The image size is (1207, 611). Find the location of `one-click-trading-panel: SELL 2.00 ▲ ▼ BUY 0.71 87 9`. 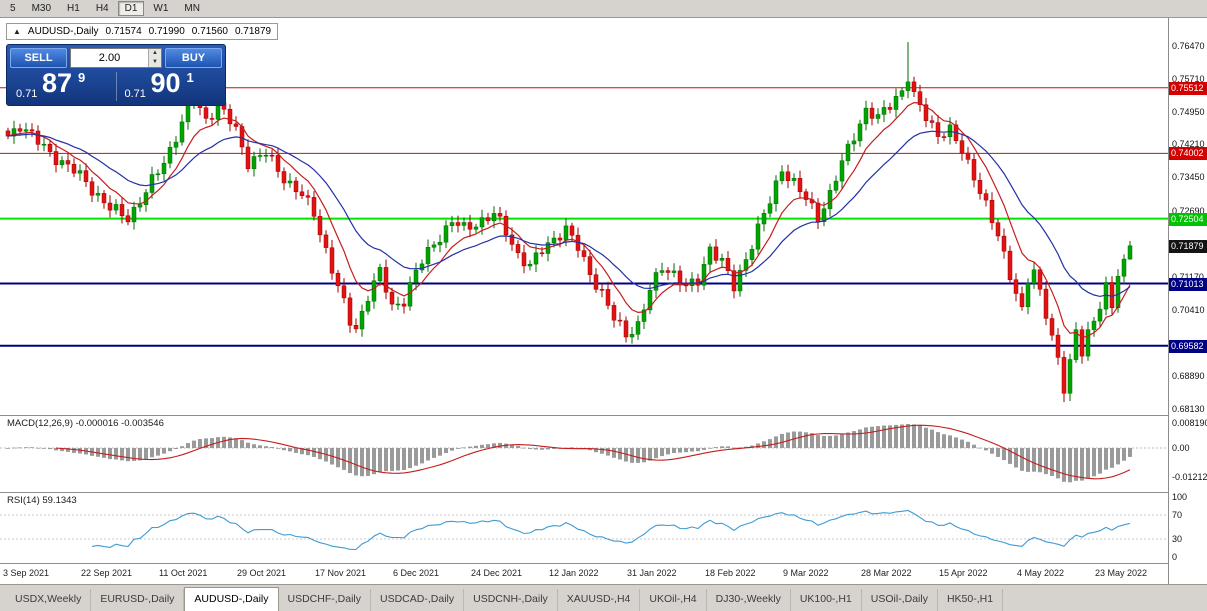

one-click-trading-panel: SELL 2.00 ▲ ▼ BUY 0.71 87 9 is located at coordinates (116, 75).